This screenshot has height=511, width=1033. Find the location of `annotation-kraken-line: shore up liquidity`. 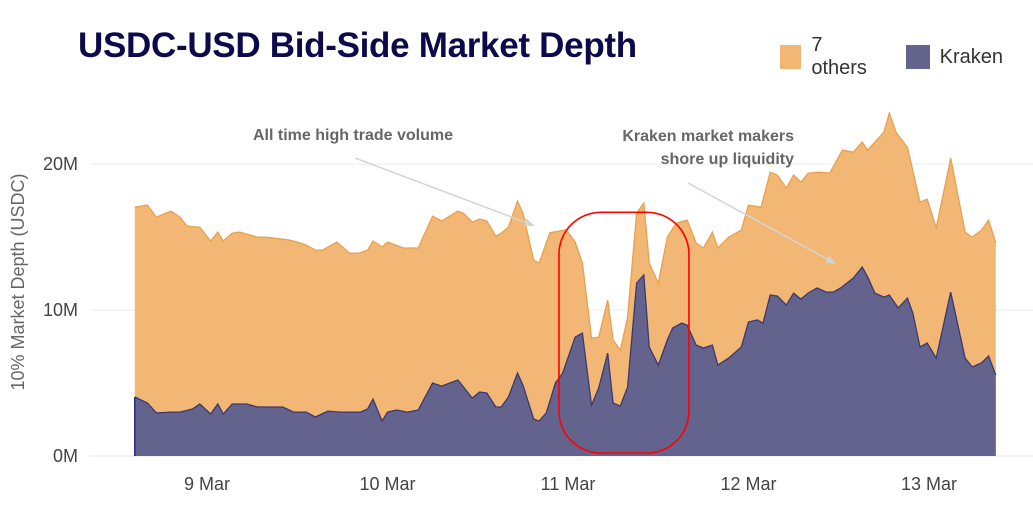

annotation-kraken-line: shore up liquidity is located at coordinates (727, 159).